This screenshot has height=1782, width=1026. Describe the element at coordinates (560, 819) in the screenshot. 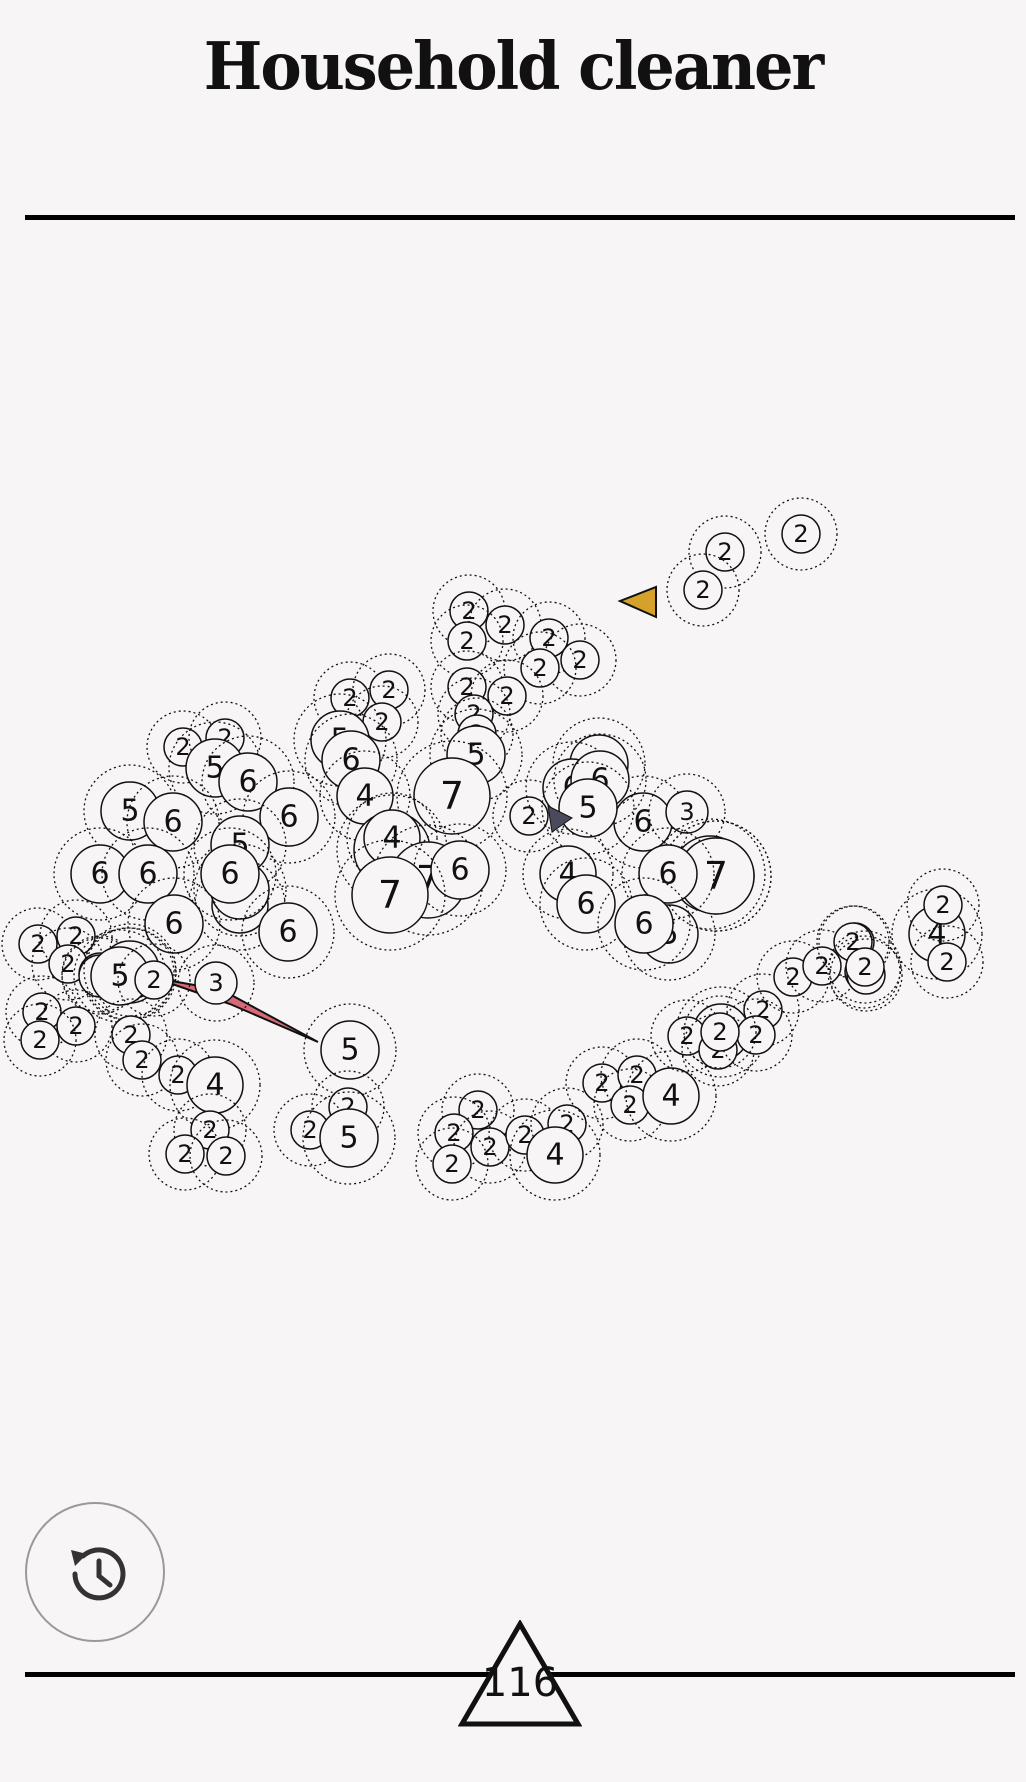

I see `dark-triangle-icon` at that location.